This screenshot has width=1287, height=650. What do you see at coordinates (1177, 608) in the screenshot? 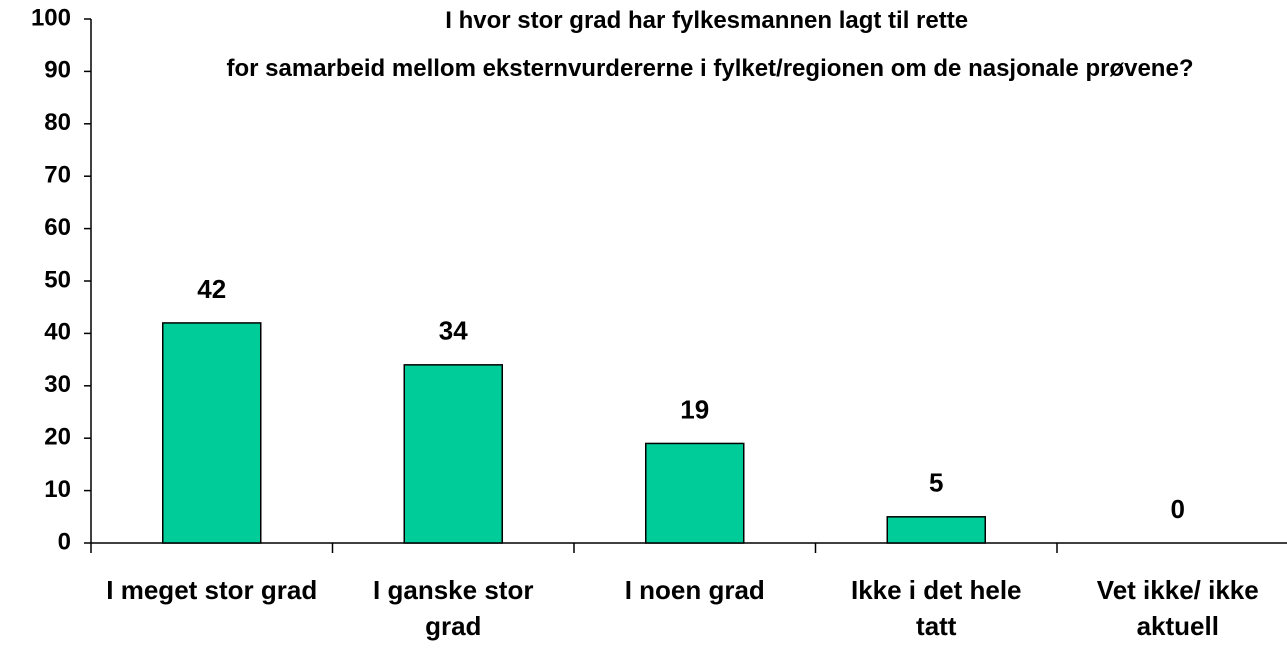
I see `x-tick-label: Vet ikke/ ikke aktuell` at bounding box center [1177, 608].